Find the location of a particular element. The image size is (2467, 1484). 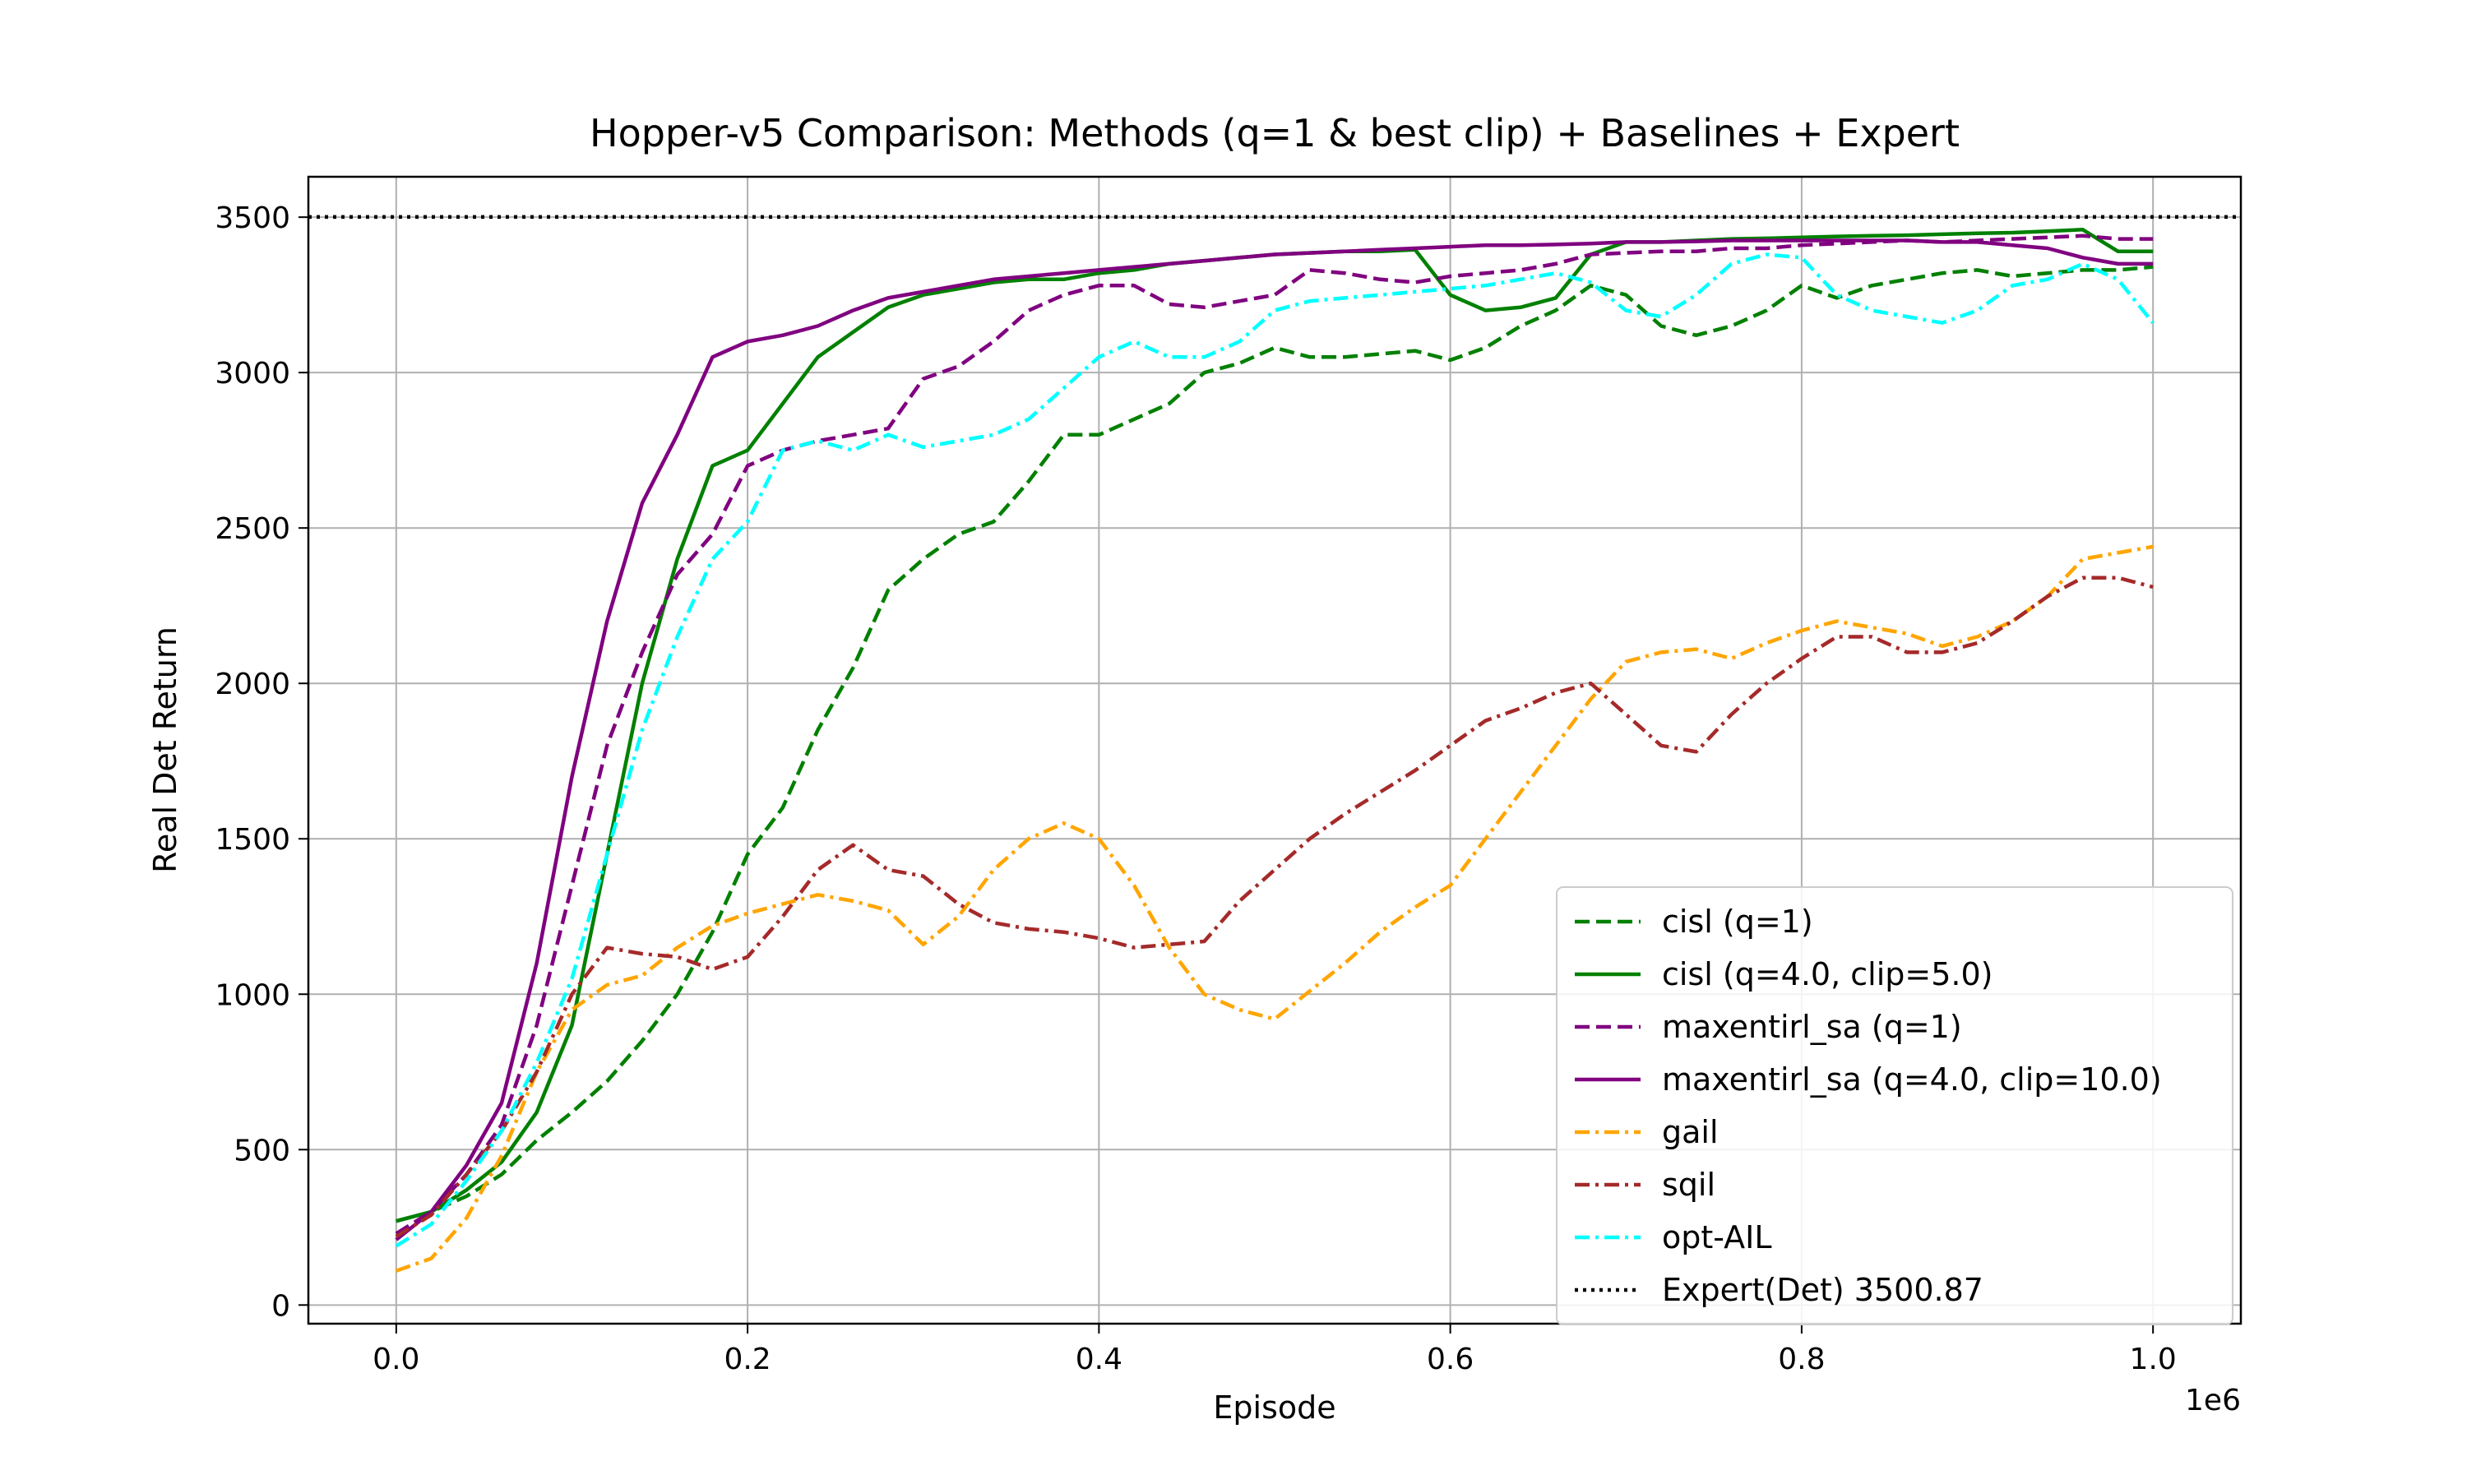

x-tick-label: 0.4 is located at coordinates (1099, 1360).